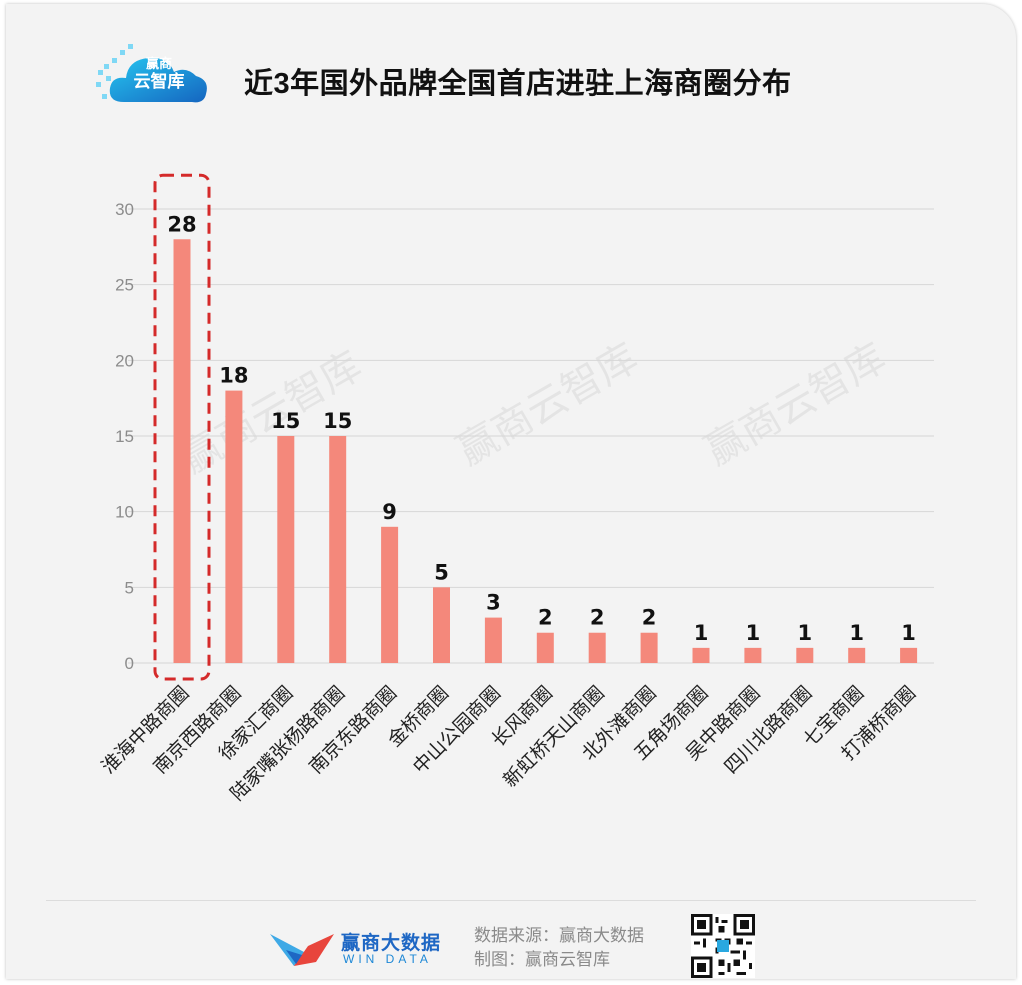  I want to click on y-tick-label: 0, so click(129, 663).